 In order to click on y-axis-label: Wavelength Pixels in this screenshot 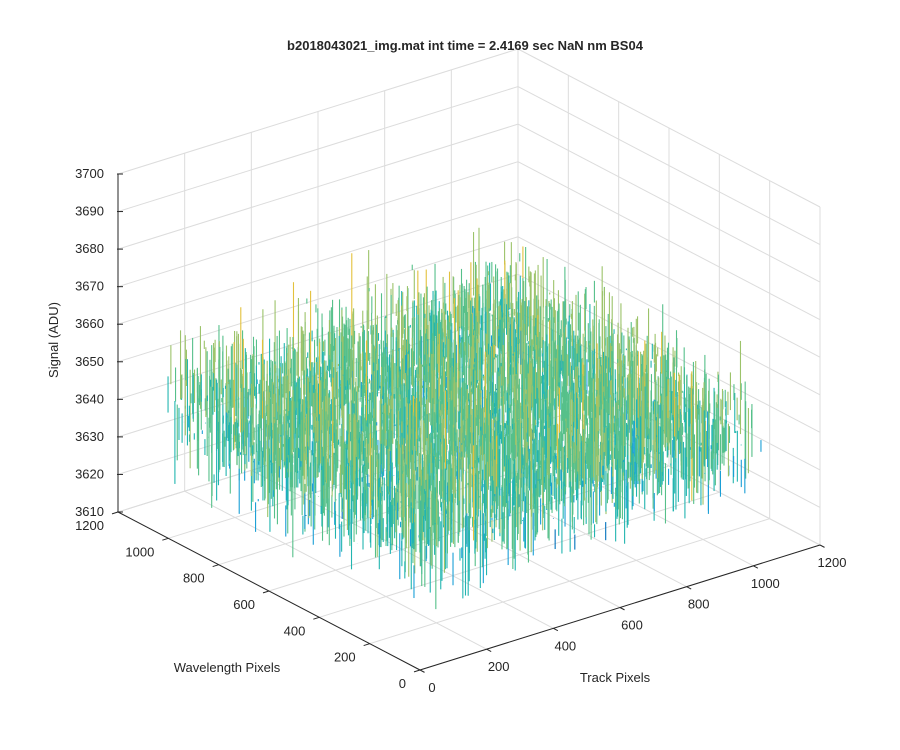, I will do `click(227, 667)`.